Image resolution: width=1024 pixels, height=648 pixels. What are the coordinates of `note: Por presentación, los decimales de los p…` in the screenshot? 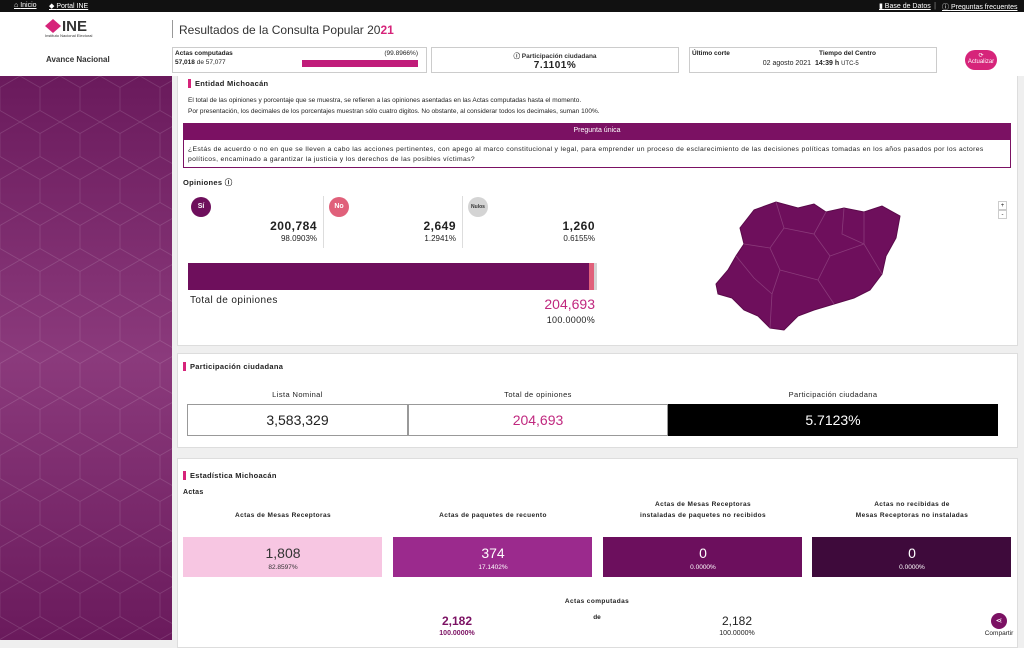 It's located at (394, 111).